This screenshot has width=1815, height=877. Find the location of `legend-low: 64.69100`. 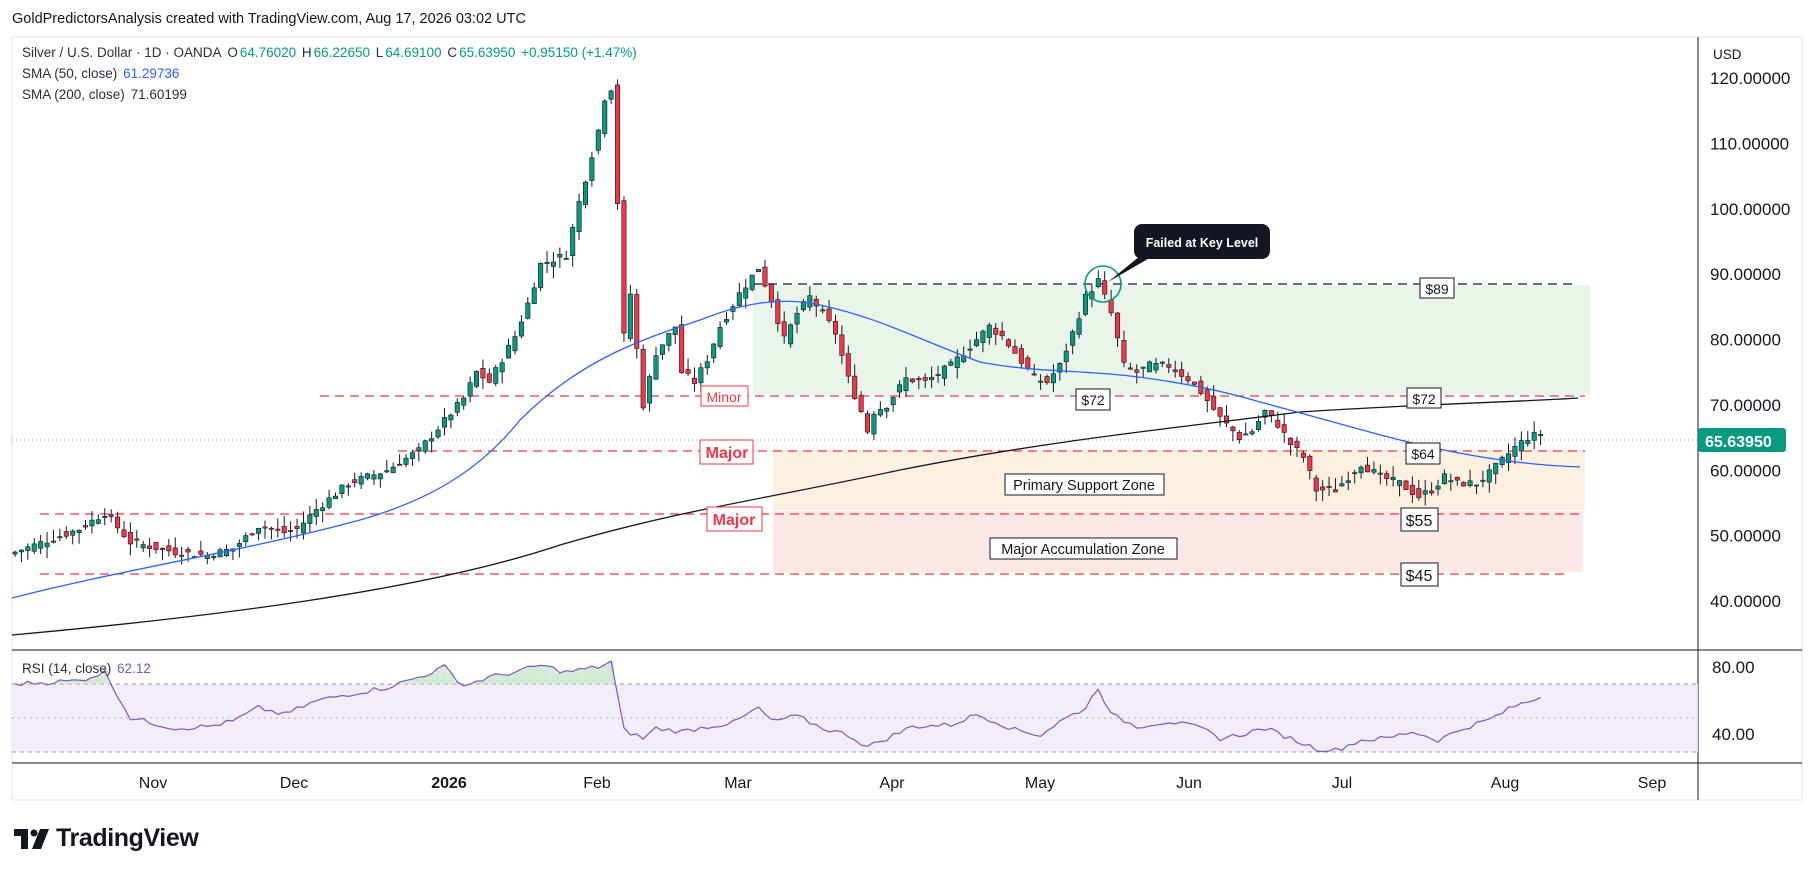

legend-low: 64.69100 is located at coordinates (413, 52).